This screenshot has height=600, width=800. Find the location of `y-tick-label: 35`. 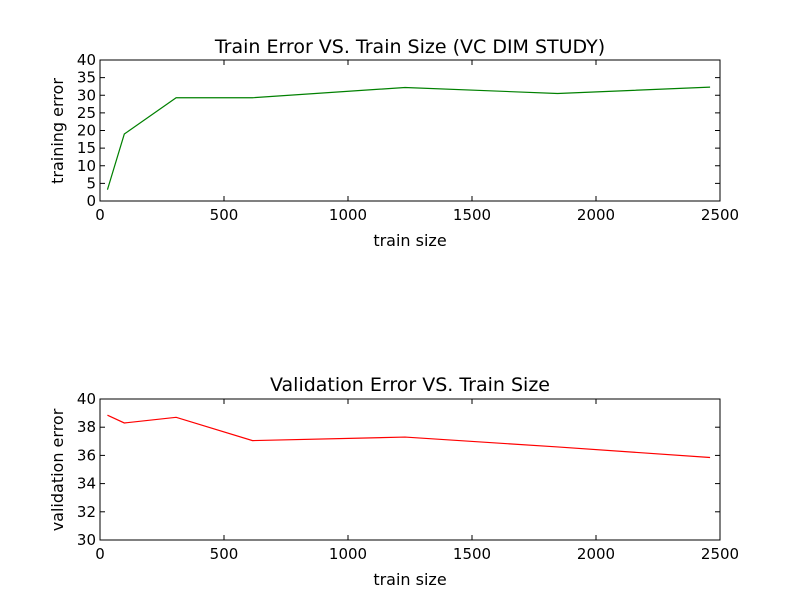

y-tick-label: 35 is located at coordinates (86, 78).